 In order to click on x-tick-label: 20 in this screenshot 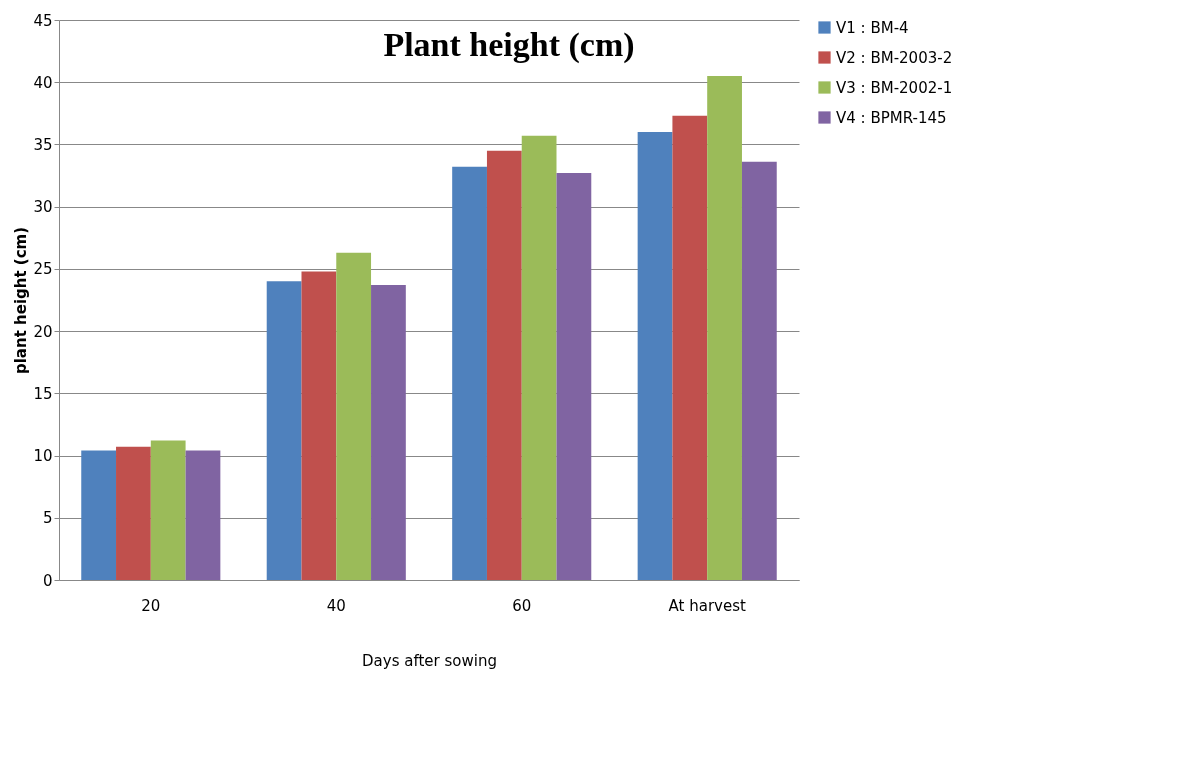, I will do `click(151, 605)`.